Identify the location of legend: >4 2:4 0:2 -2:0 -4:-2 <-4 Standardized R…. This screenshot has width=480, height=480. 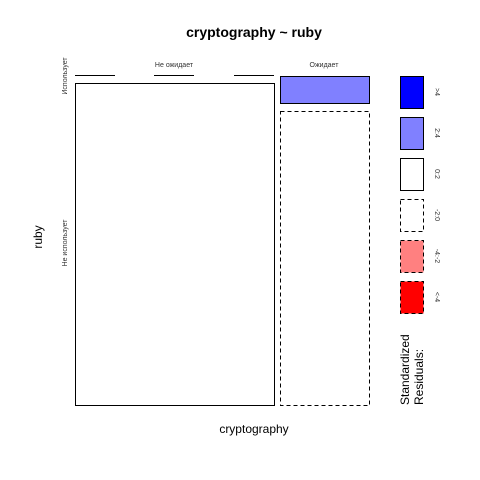
(419, 240).